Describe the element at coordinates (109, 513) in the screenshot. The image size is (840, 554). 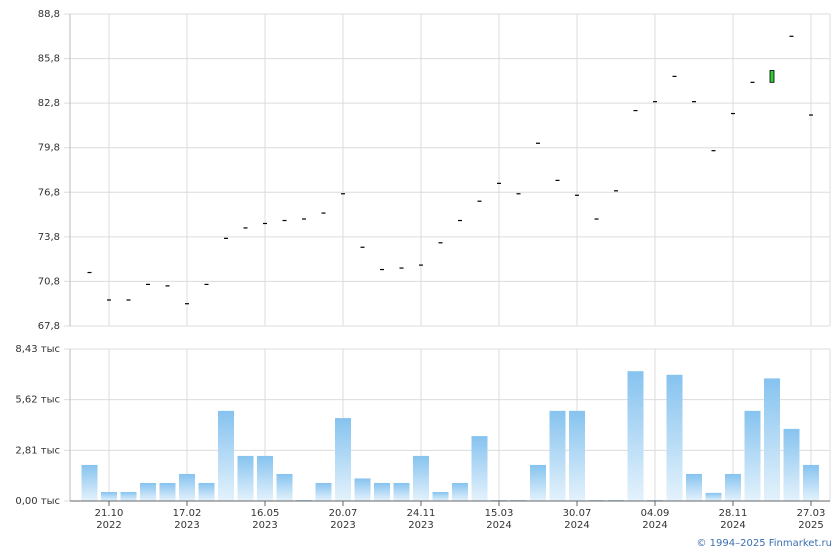
I see `x-tick-label-line: 21.10` at that location.